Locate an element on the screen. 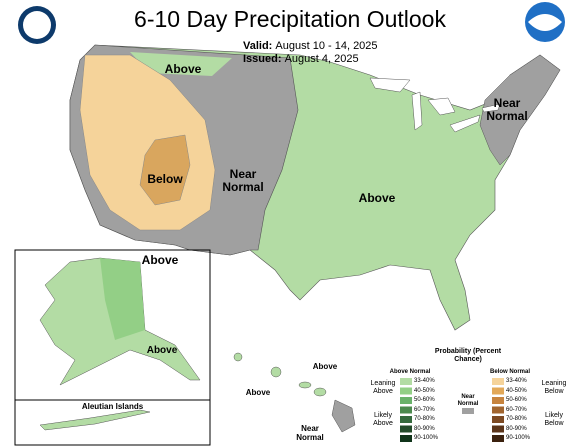 The image size is (580, 447). great-lakes is located at coordinates (435, 105).